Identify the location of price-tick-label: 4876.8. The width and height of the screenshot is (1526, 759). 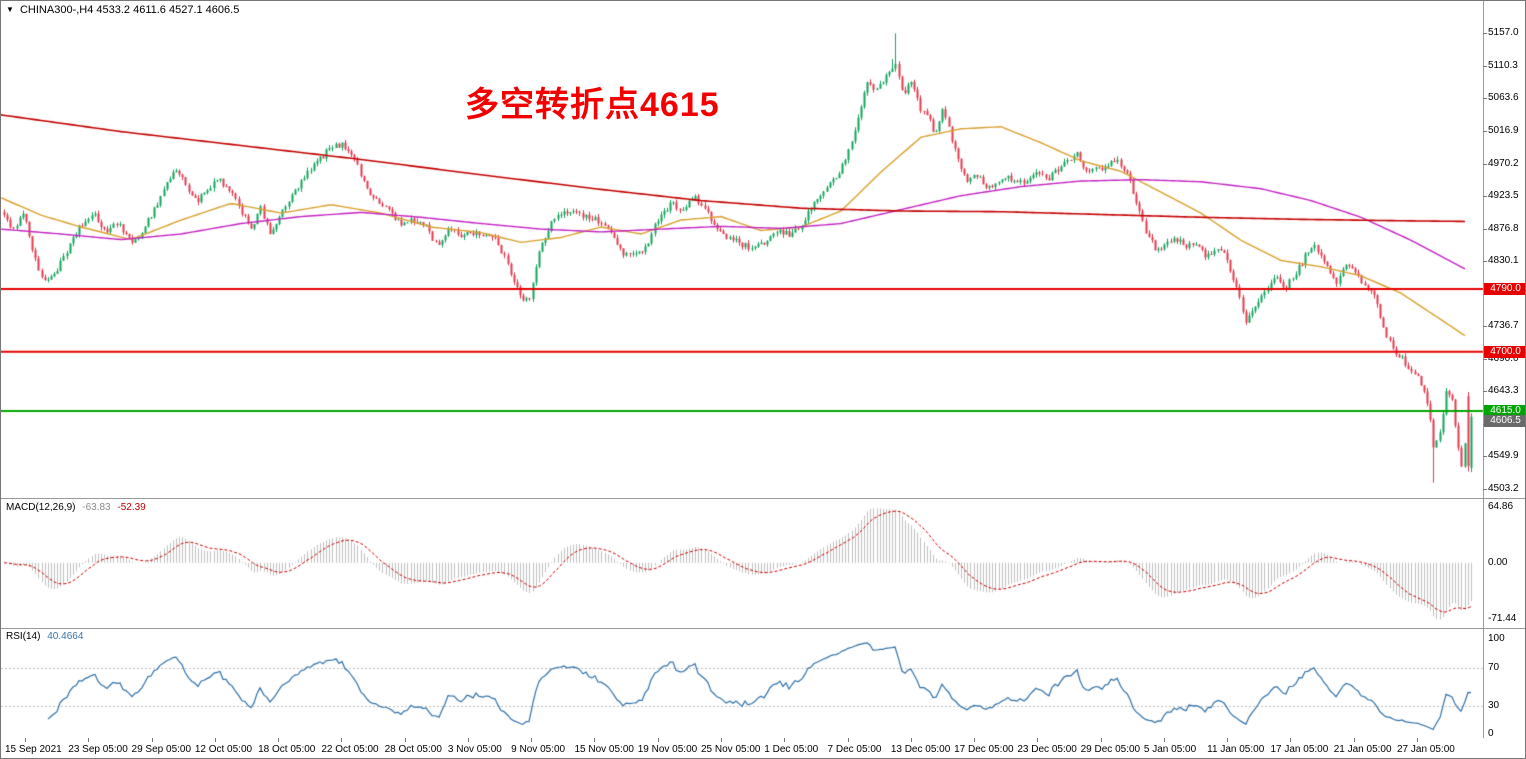
(1503, 228).